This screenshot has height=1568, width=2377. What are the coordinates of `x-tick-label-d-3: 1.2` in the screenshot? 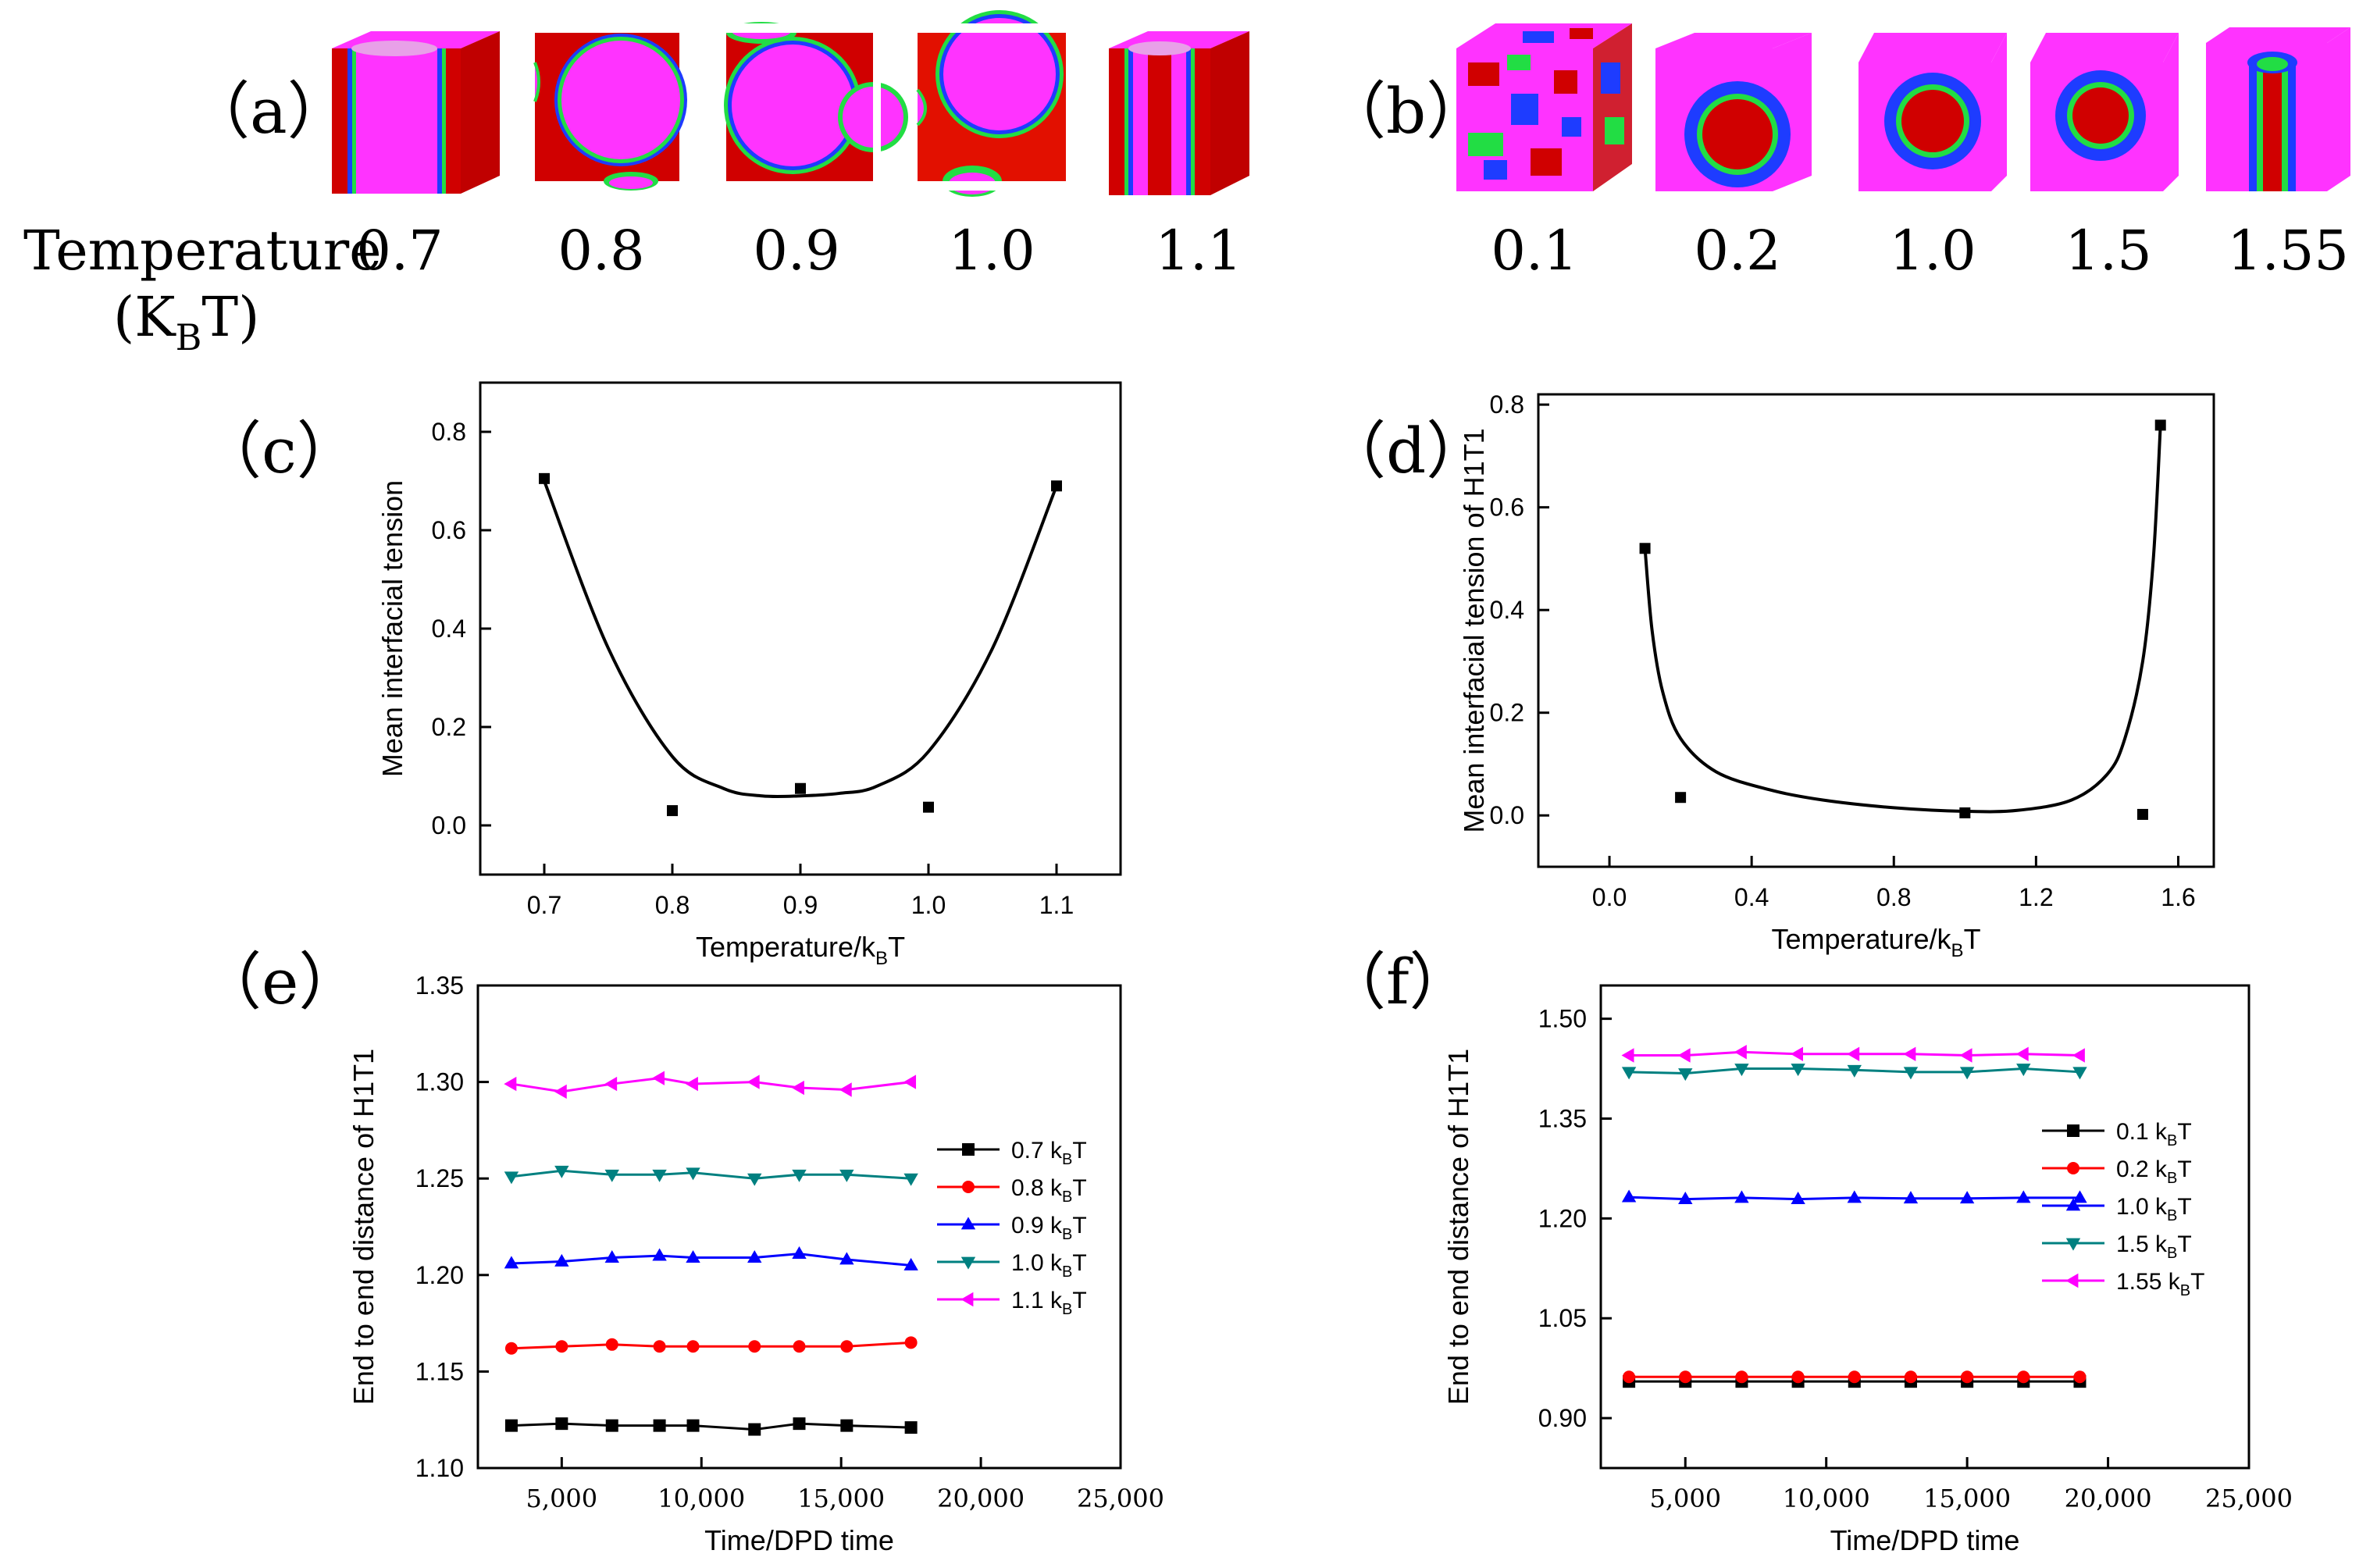 It's located at (2036, 897).